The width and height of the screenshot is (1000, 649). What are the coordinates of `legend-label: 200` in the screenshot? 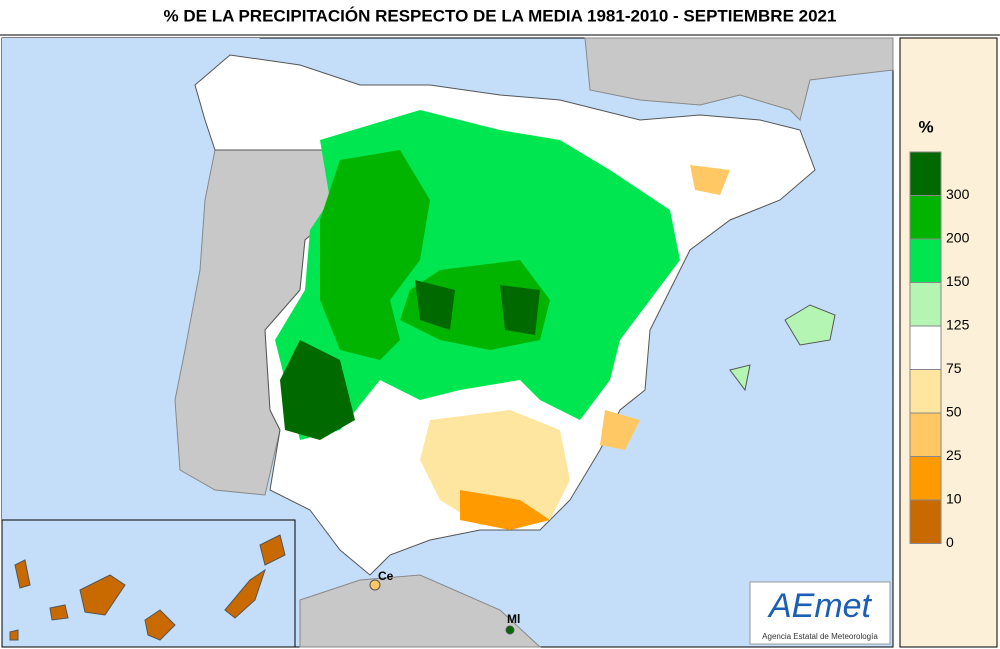 It's located at (958, 238).